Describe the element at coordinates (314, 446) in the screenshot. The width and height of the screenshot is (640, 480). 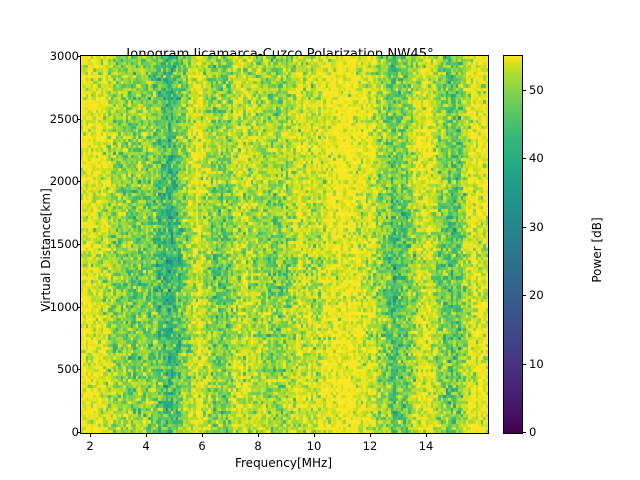
I see `xtick-label-4: 10` at that location.